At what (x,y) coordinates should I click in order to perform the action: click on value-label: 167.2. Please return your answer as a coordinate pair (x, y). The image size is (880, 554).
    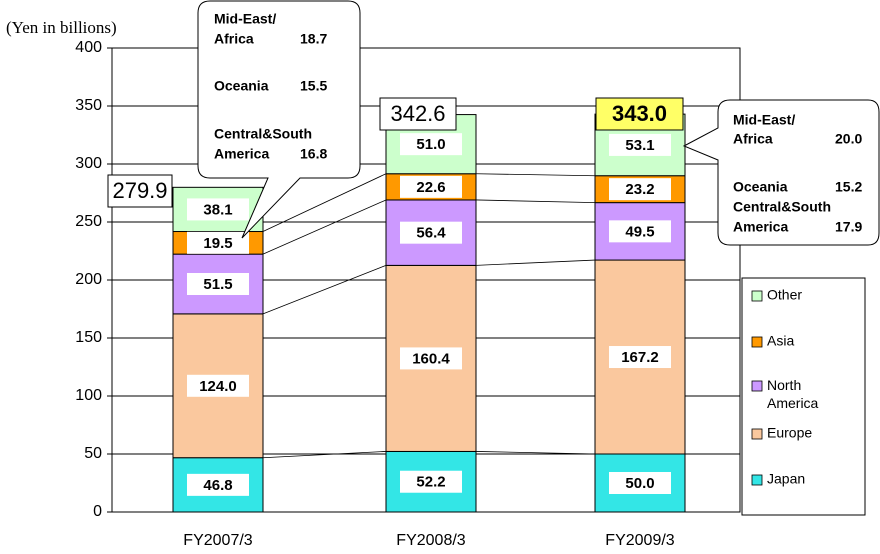
    Looking at the image, I should click on (640, 357).